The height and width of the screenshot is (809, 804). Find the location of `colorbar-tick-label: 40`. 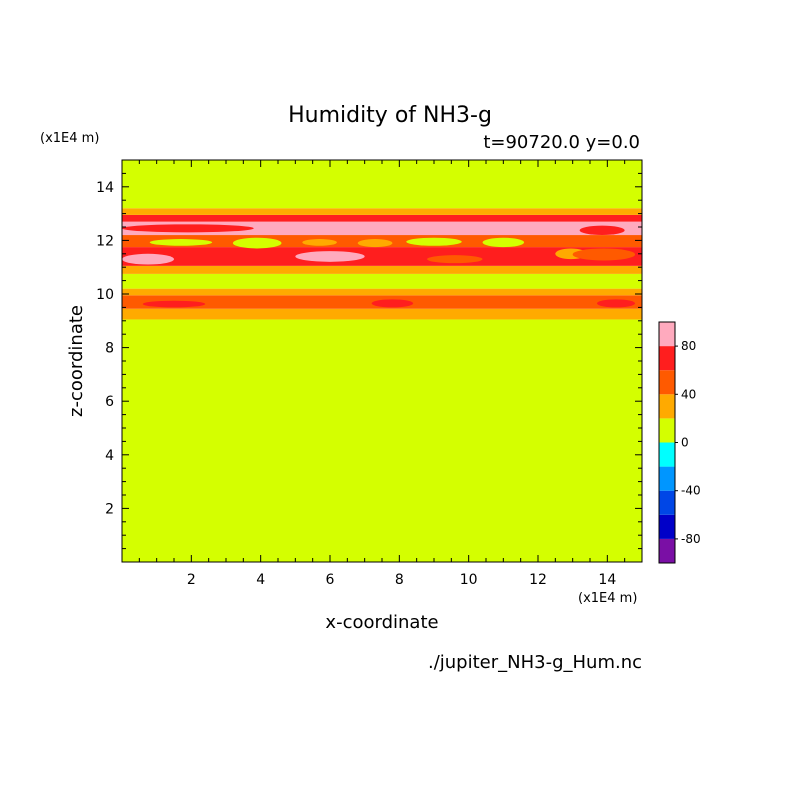

colorbar-tick-label: 40 is located at coordinates (688, 394).